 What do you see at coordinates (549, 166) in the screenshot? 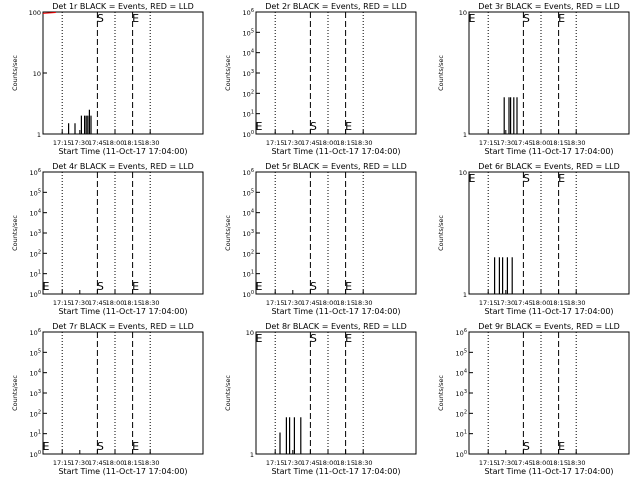
I see `panel-title: Det 6r BLACK = Events, RED = LLD` at bounding box center [549, 166].